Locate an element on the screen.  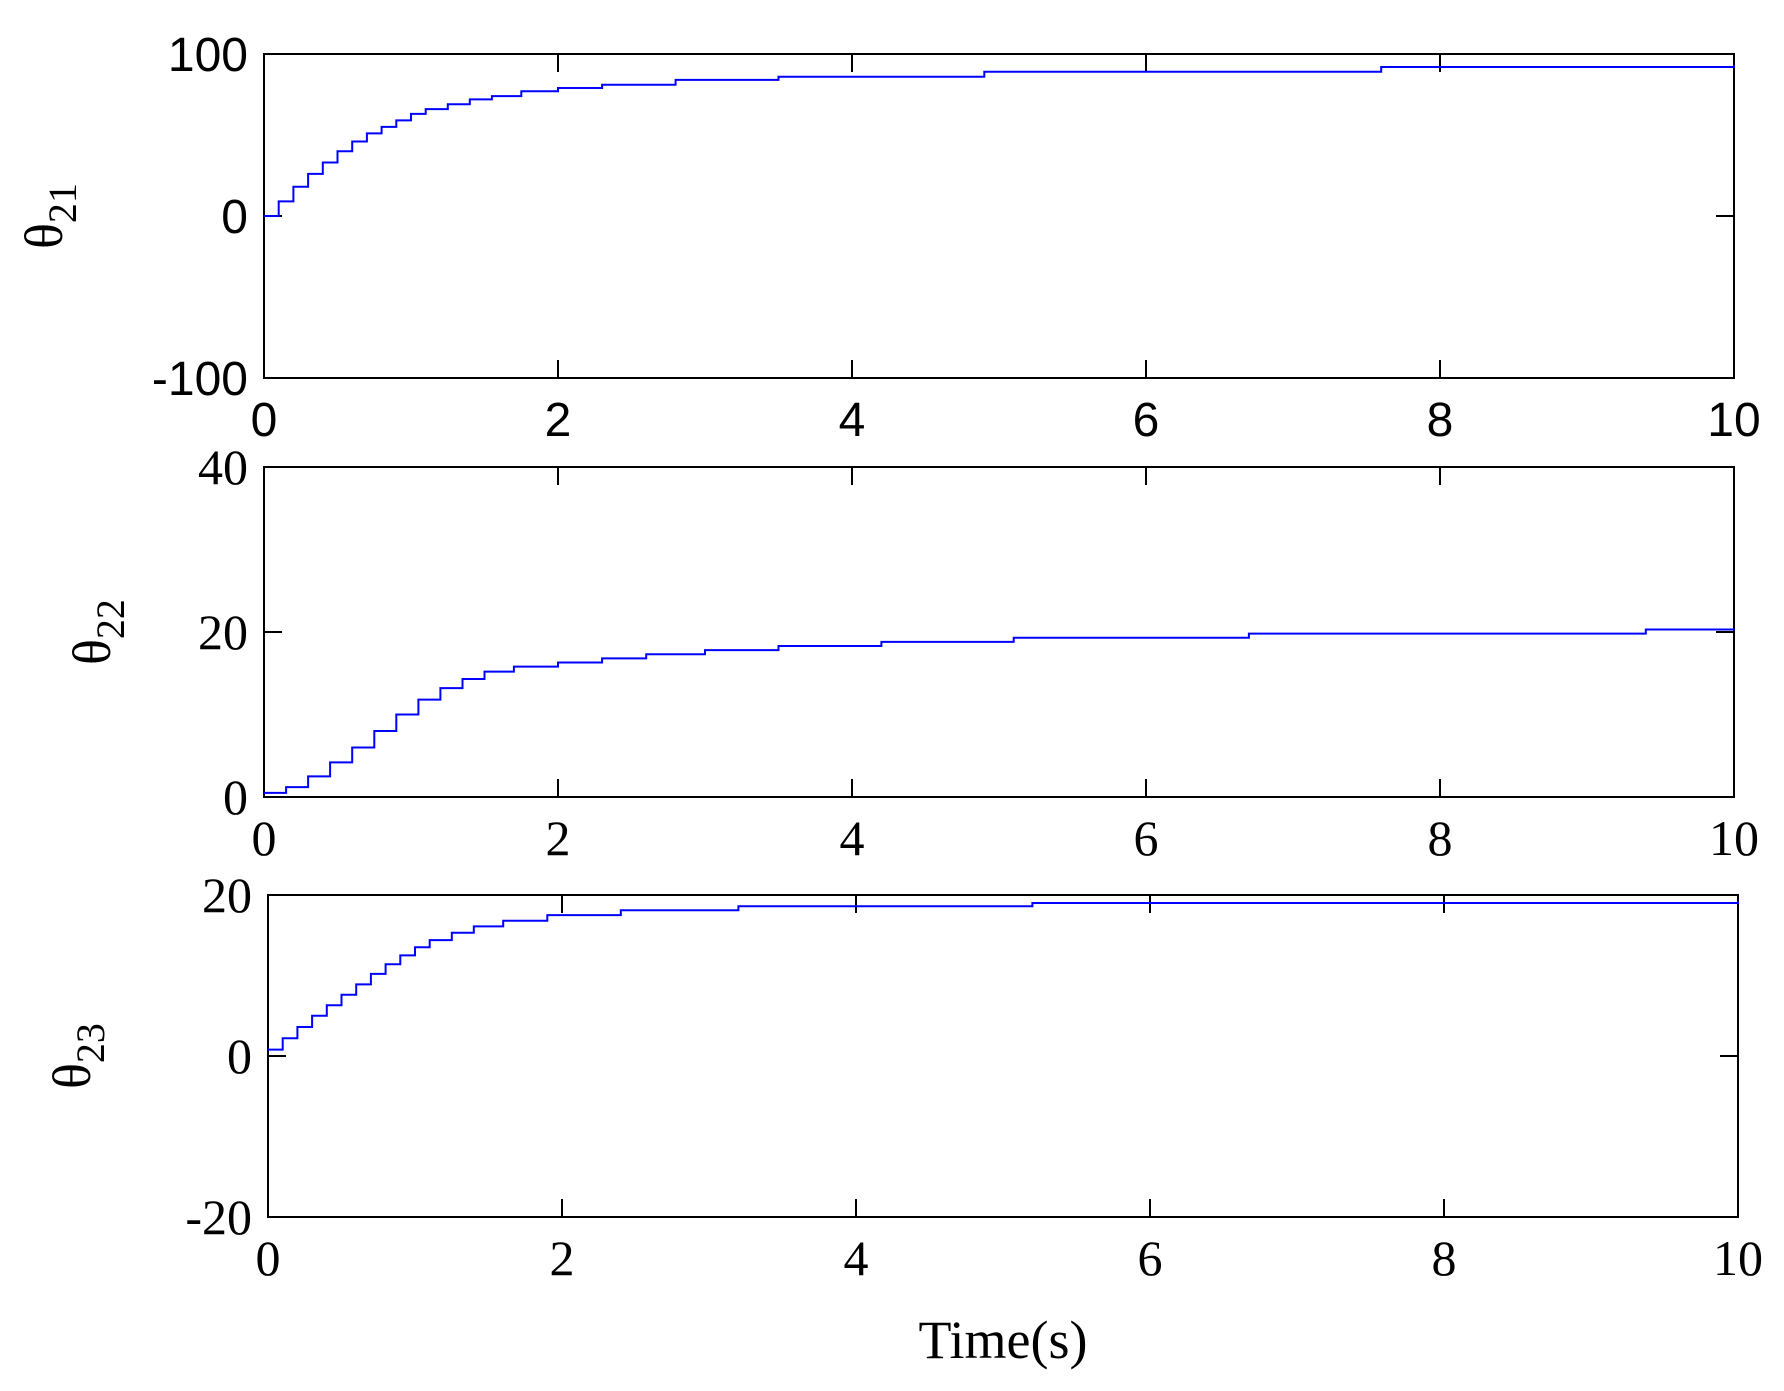
y-axis-title: θ22 is located at coordinates (97, 632).